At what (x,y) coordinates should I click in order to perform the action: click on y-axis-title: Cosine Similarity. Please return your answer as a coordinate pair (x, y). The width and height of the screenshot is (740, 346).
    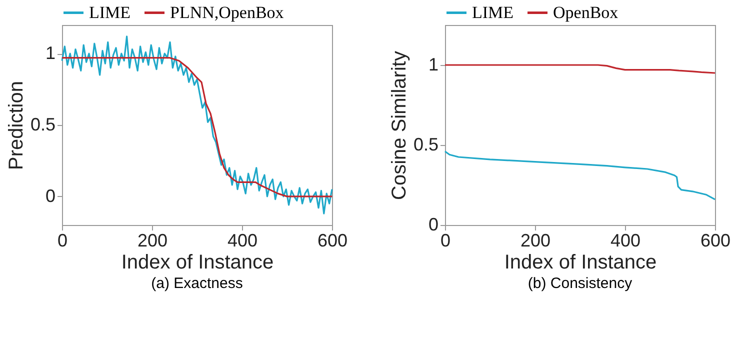
    Looking at the image, I should click on (399, 125).